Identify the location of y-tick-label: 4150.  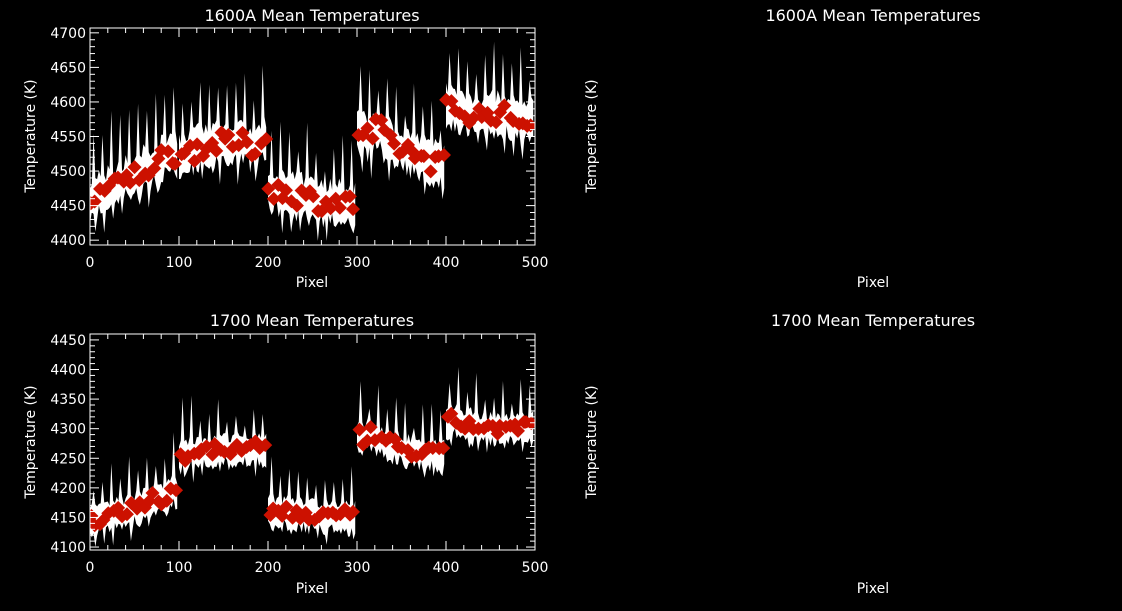
(68, 518).